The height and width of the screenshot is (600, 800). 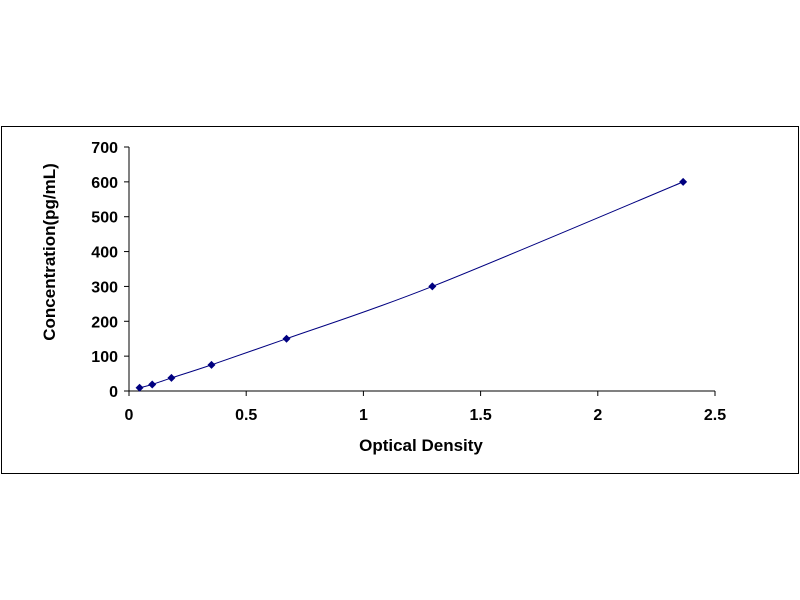 What do you see at coordinates (104, 322) in the screenshot?
I see `y-tick-label: 200` at bounding box center [104, 322].